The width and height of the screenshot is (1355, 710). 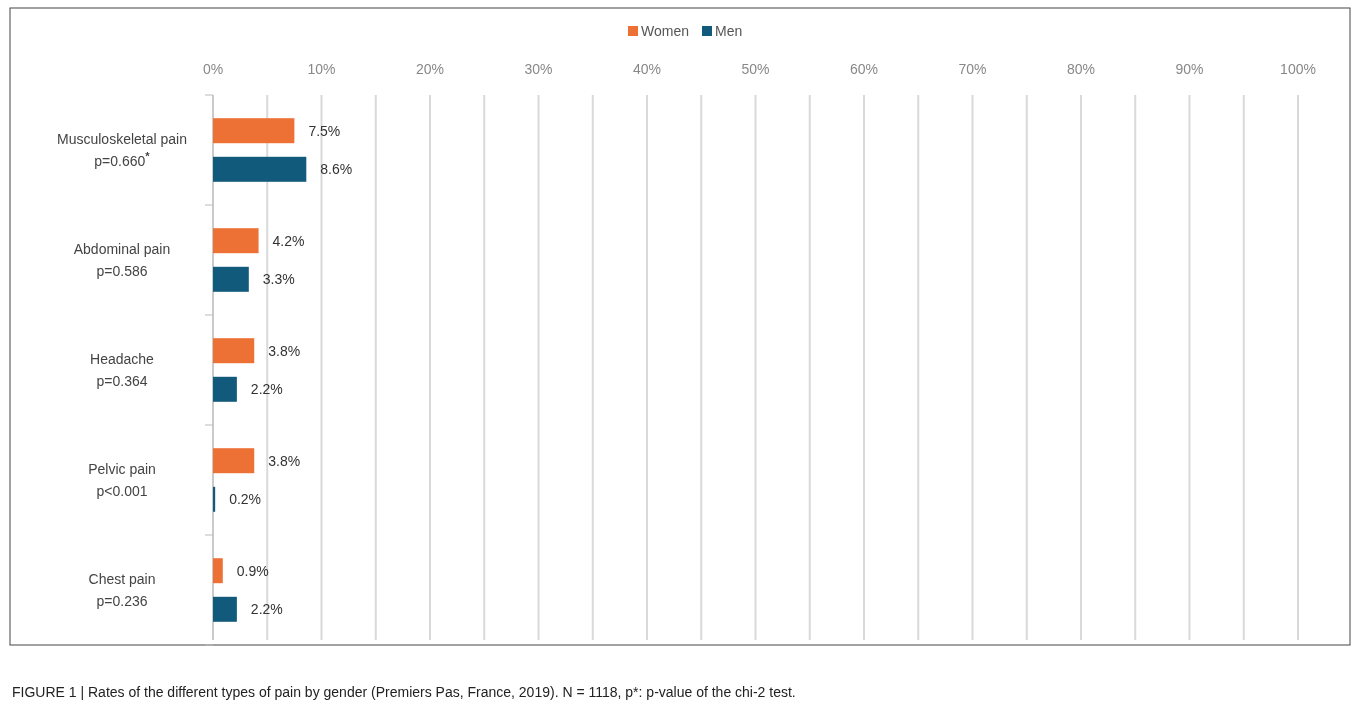 What do you see at coordinates (278, 279) in the screenshot?
I see `data-label: 3.3%` at bounding box center [278, 279].